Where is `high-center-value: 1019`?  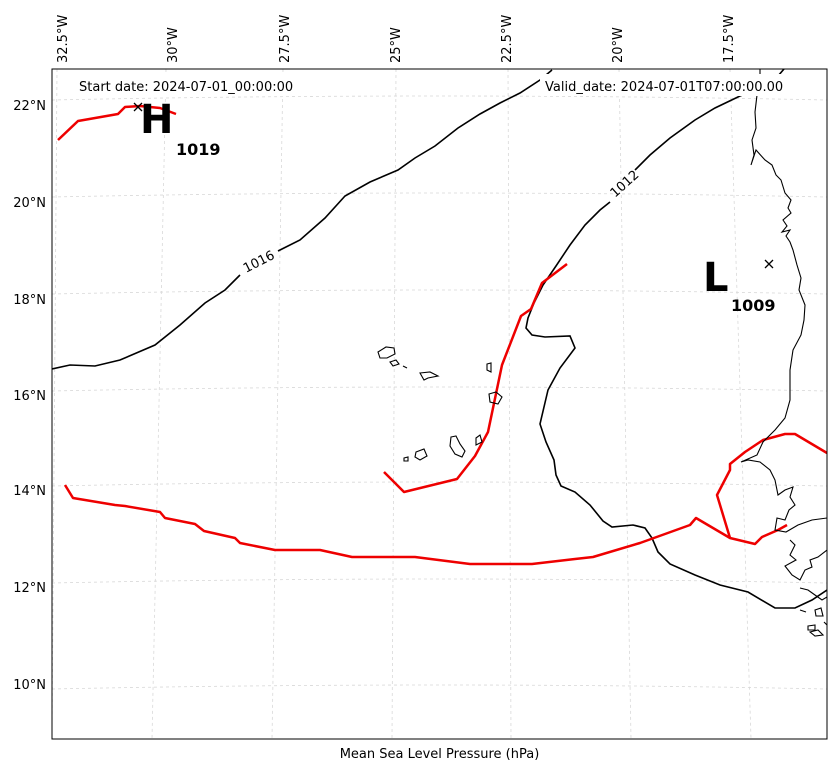
high-center-value: 1019 is located at coordinates (198, 149).